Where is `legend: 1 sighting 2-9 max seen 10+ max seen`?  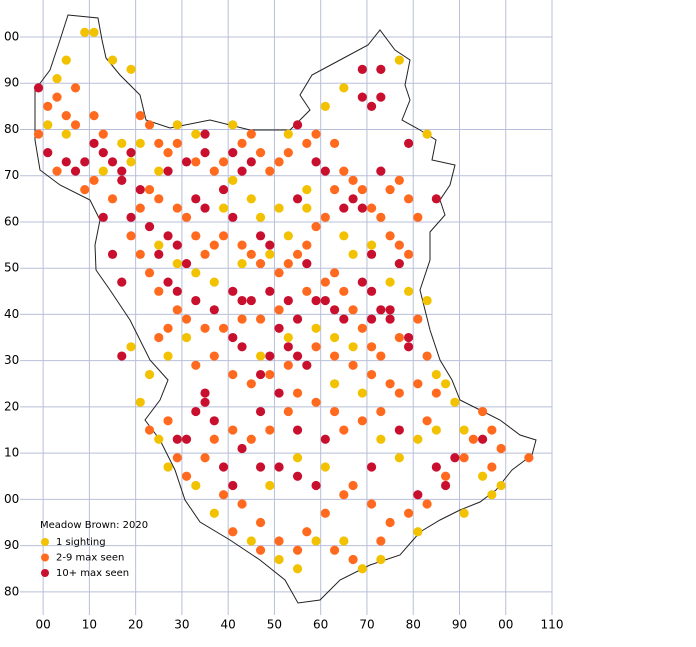
legend: 1 sighting 2-9 max seen 10+ max seen is located at coordinates (85, 558).